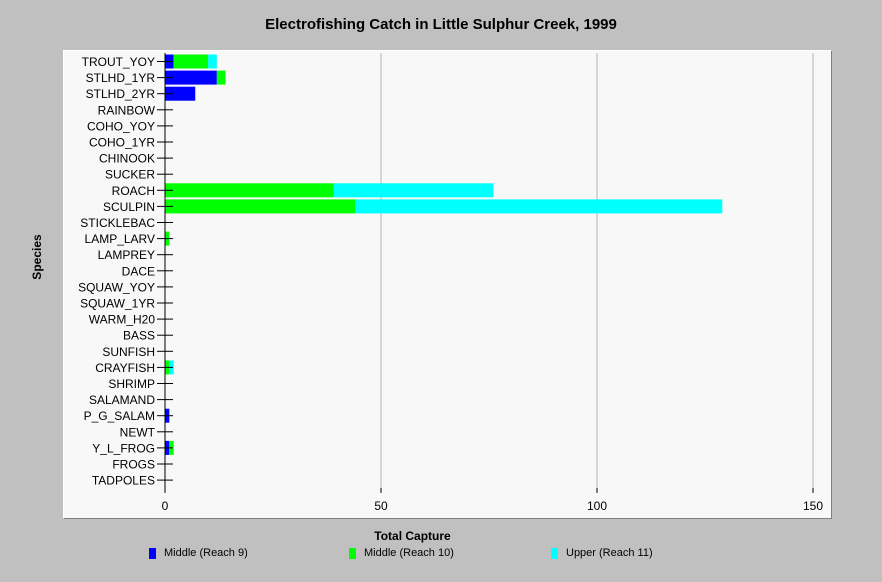 This screenshot has height=582, width=882. Describe the element at coordinates (131, 384) in the screenshot. I see `y-tick-label: SHRIMP` at that location.